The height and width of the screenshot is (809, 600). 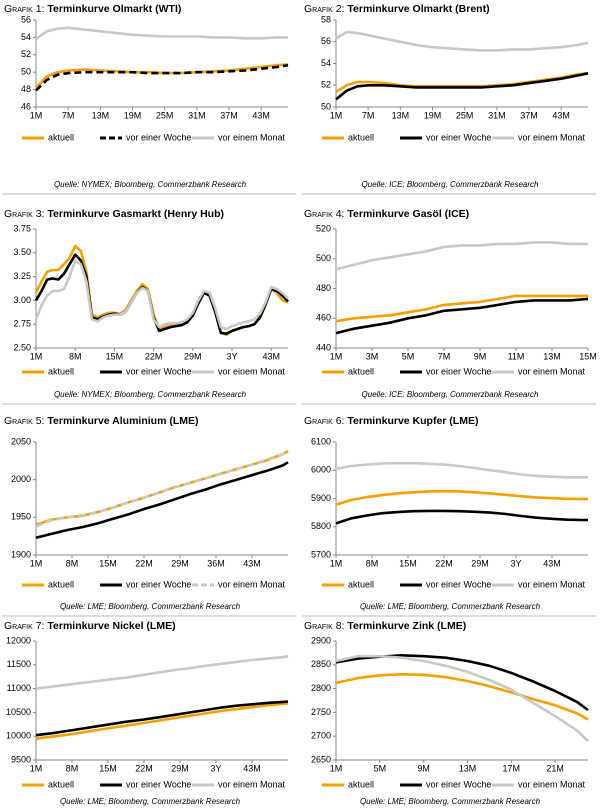 What do you see at coordinates (324, 9) in the screenshot?
I see `chart-label: Grafik 2:` at bounding box center [324, 9].